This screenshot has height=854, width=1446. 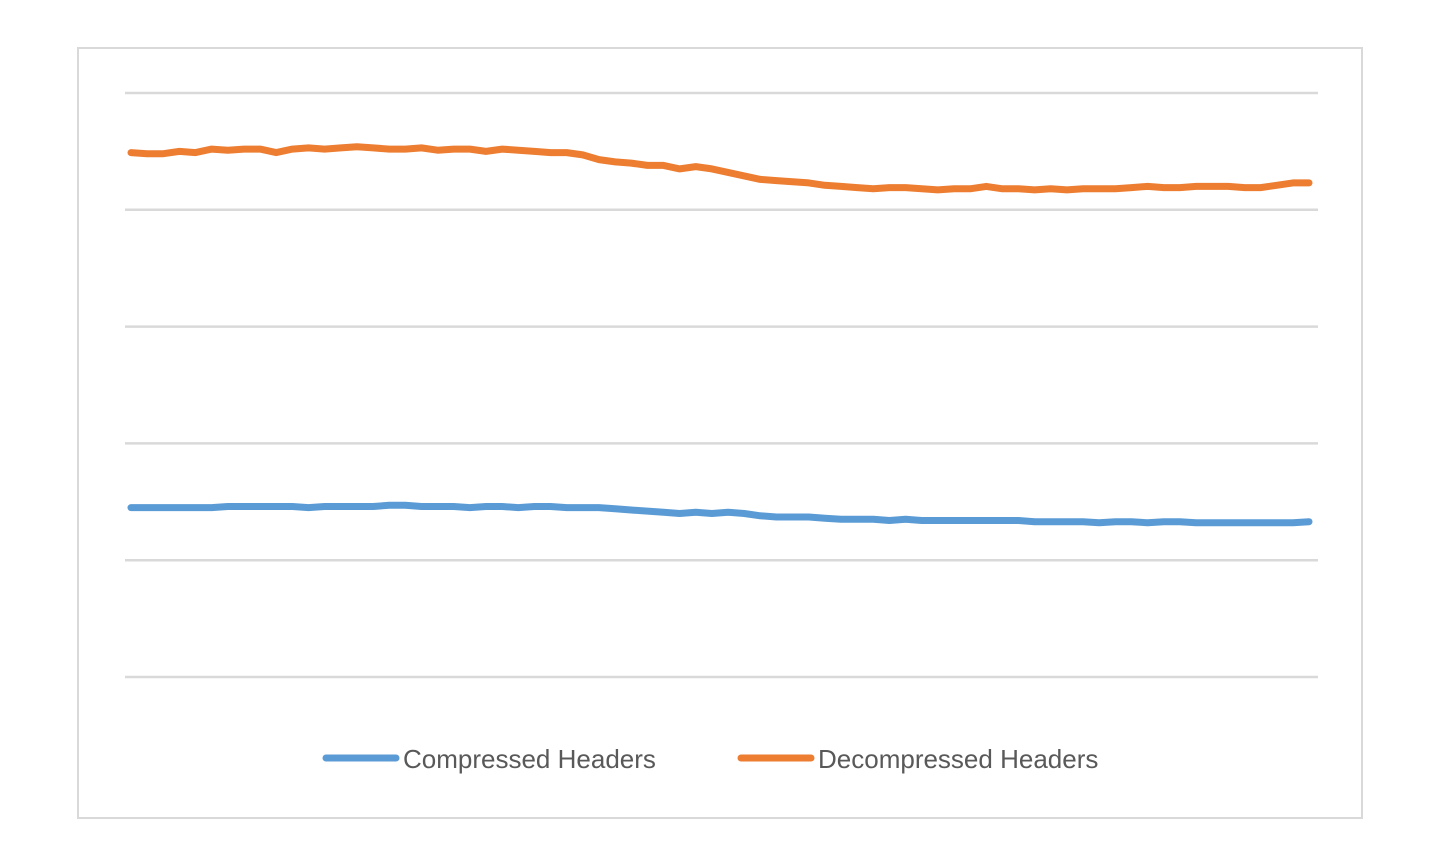 What do you see at coordinates (958, 759) in the screenshot?
I see `legend-label-decompressed-headers: Decompressed Headers` at bounding box center [958, 759].